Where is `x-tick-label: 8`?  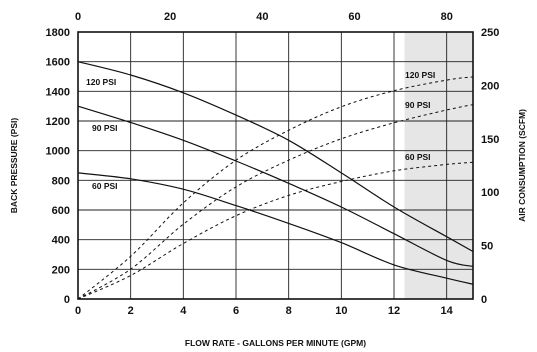
x-tick-label: 8 is located at coordinates (289, 311).